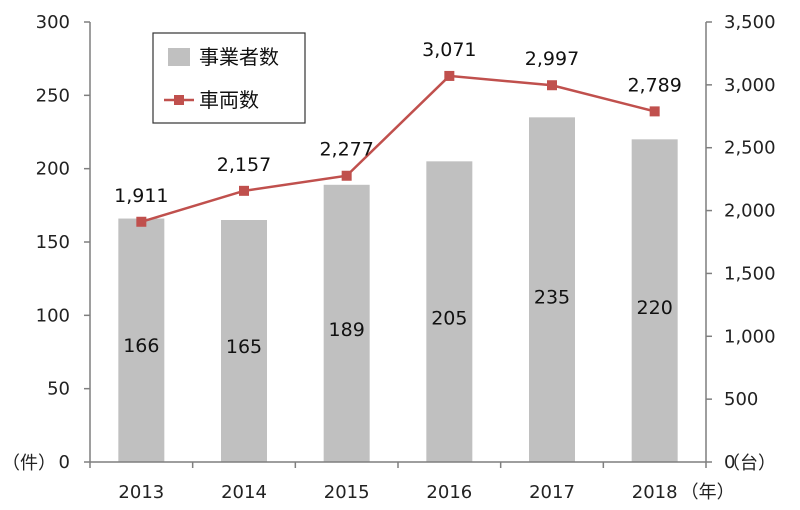 Image resolution: width=800 pixels, height=510 pixels. Describe the element at coordinates (741, 242) in the screenshot. I see `right-axis-ticks: 0 500 1,000 1,500 2,000 2,500 3,000 3,500` at that location.